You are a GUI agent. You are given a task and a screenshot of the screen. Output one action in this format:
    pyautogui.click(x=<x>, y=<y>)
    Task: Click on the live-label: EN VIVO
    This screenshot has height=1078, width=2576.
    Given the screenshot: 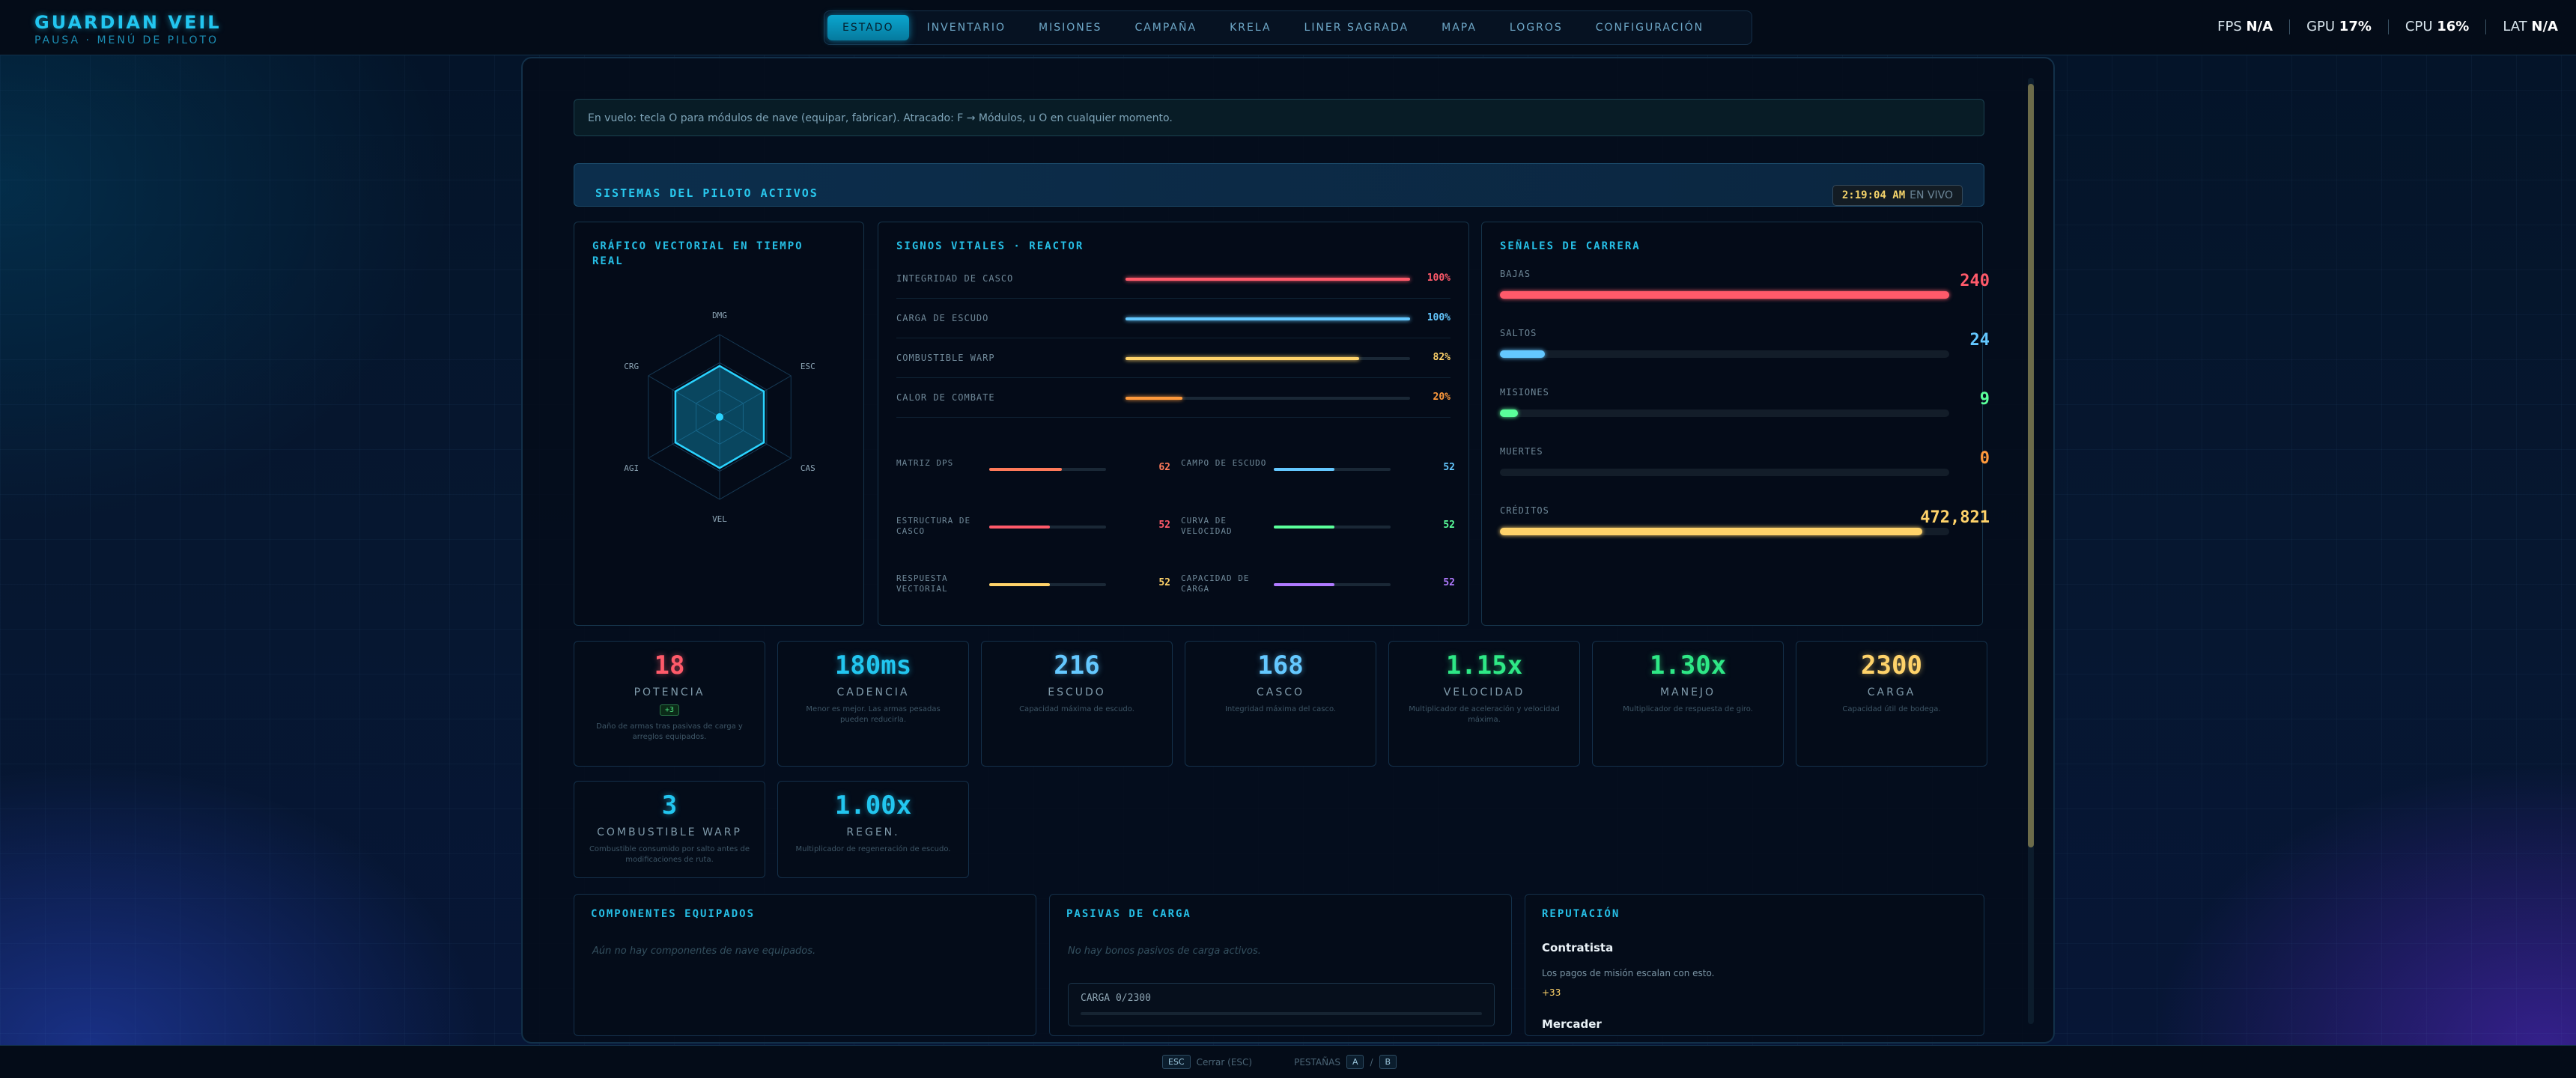 What is the action you would take?
    pyautogui.click(x=1931, y=195)
    